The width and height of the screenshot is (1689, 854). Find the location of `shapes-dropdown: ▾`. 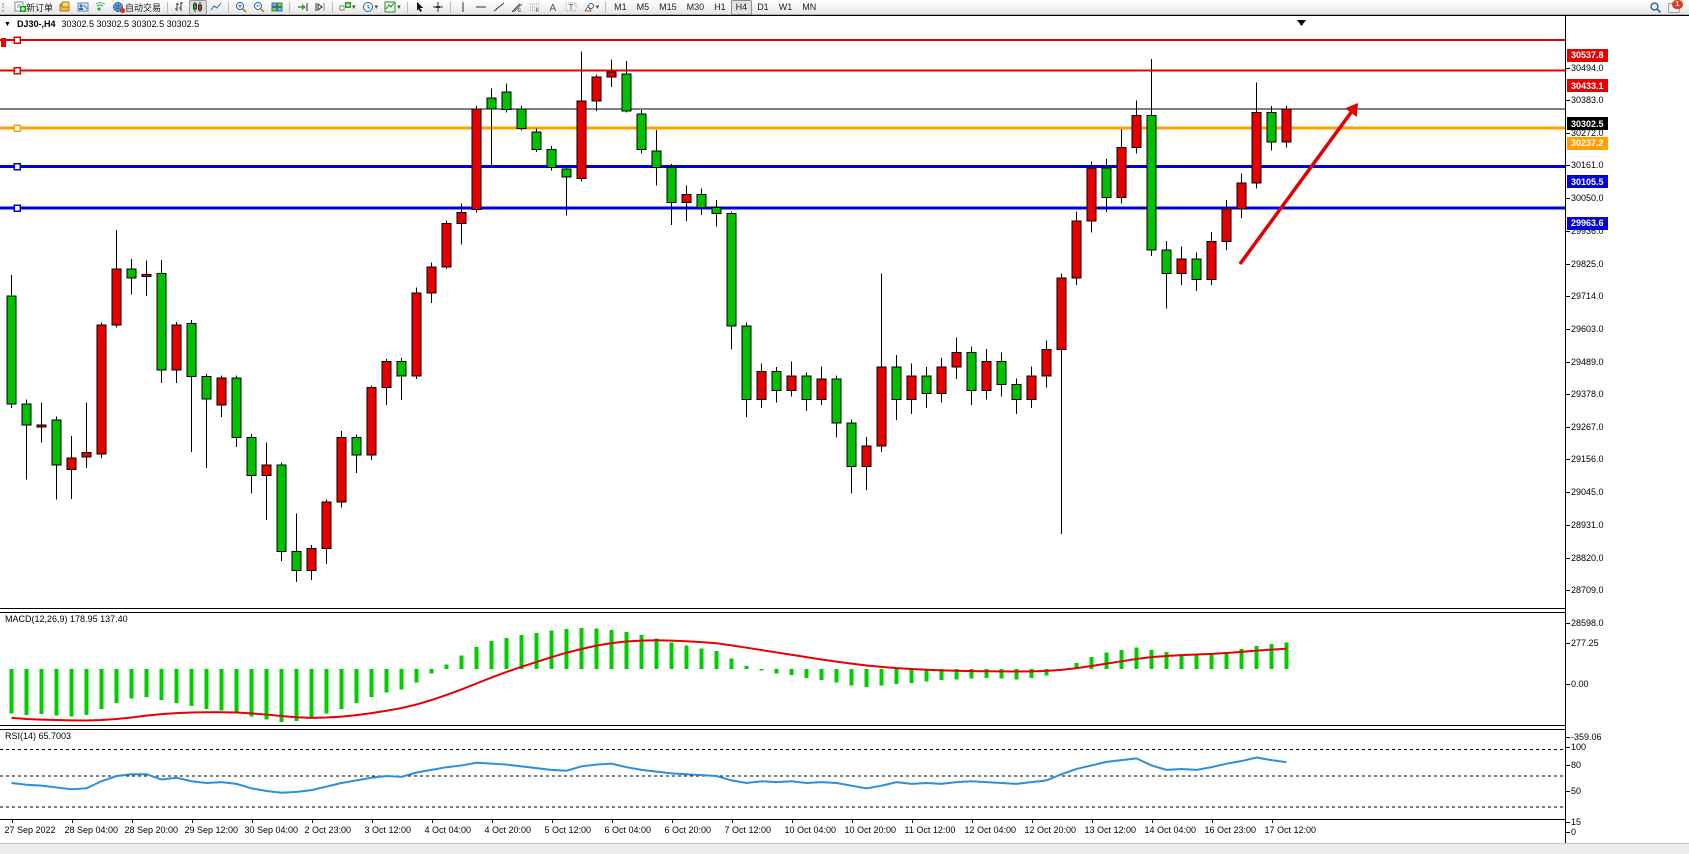

shapes-dropdown: ▾ is located at coordinates (597, 7).